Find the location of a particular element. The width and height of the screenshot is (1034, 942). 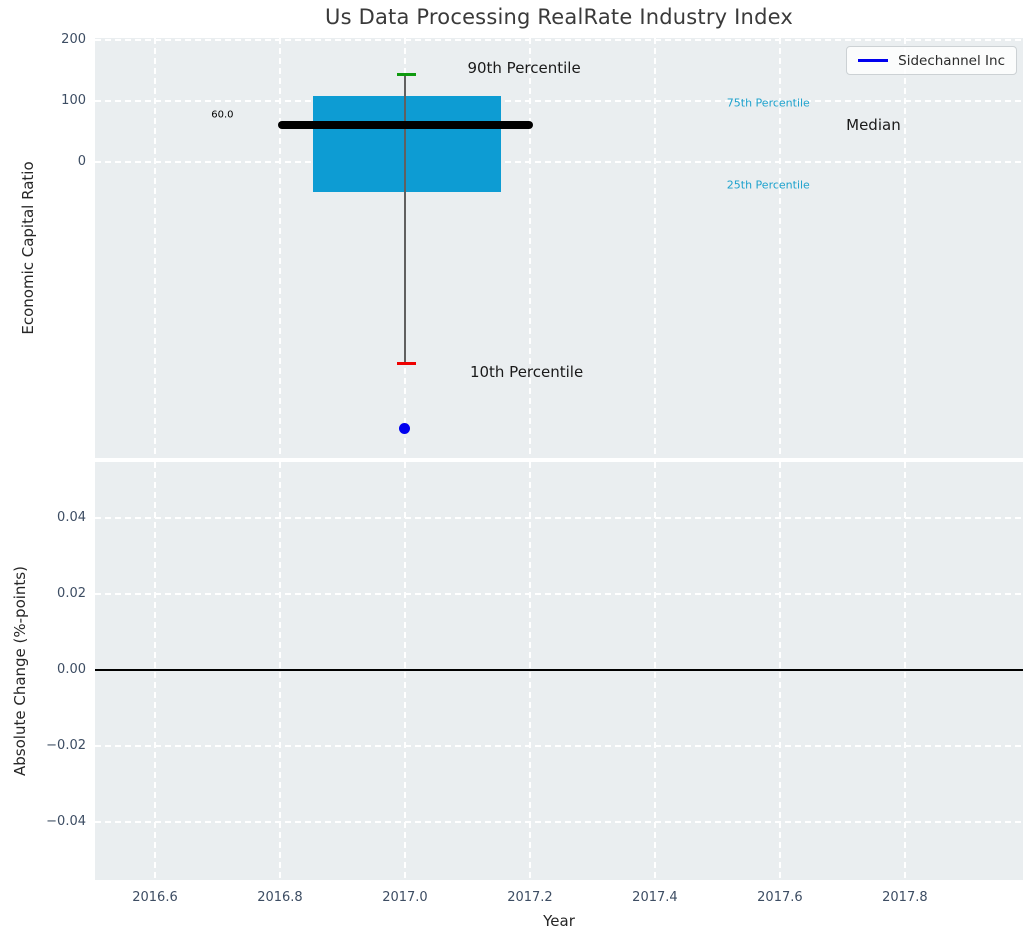

y-tick-label: 0.04 is located at coordinates (71, 517).